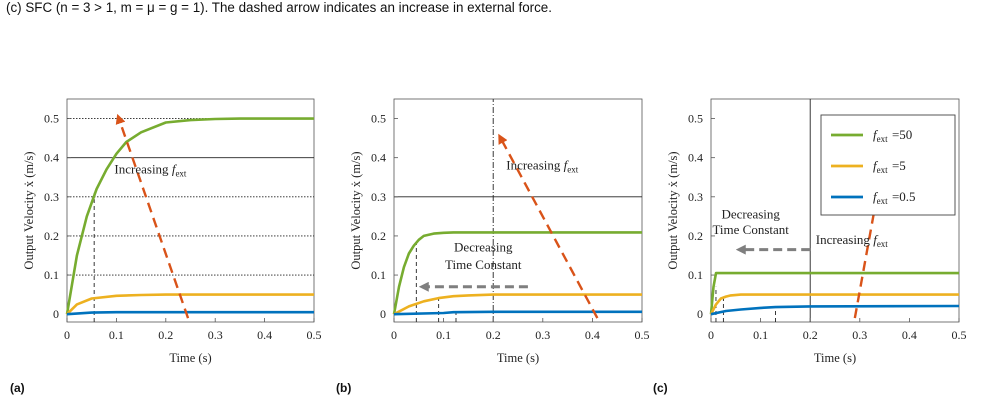  Describe the element at coordinates (660, 388) in the screenshot. I see `panel-label: (c)` at that location.